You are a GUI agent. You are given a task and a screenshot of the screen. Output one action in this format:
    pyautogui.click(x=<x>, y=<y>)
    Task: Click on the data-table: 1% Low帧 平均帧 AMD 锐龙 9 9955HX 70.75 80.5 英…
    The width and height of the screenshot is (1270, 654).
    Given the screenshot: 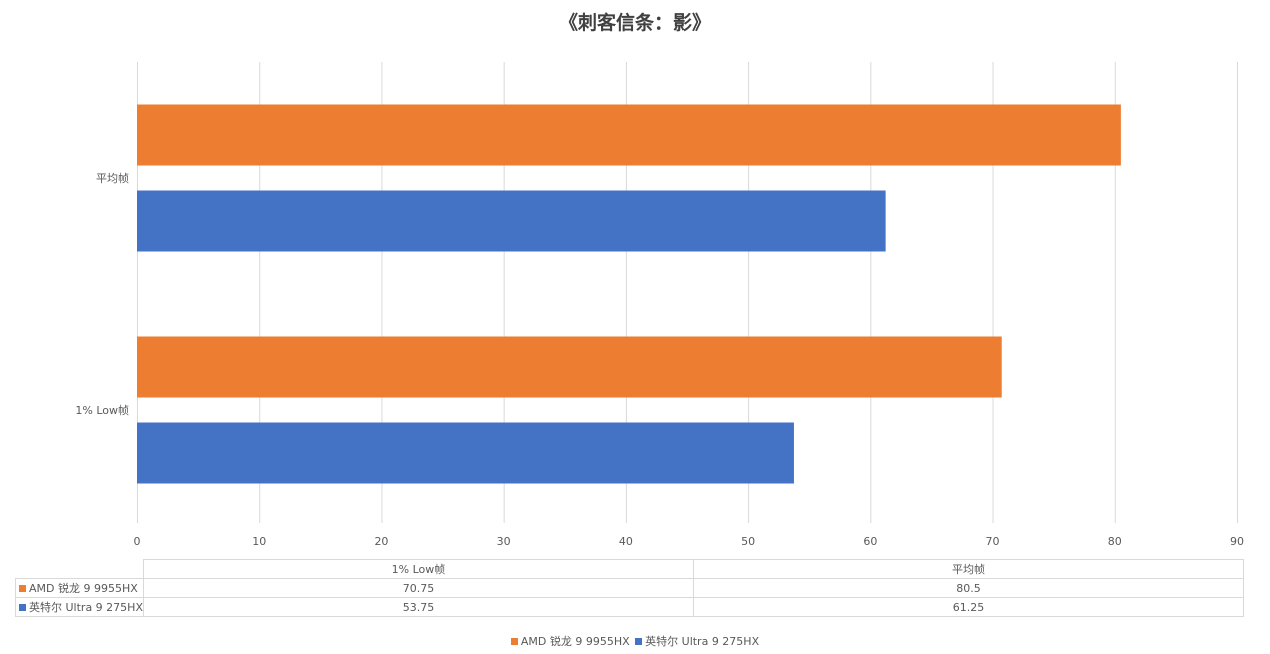 What is the action you would take?
    pyautogui.click(x=629, y=588)
    